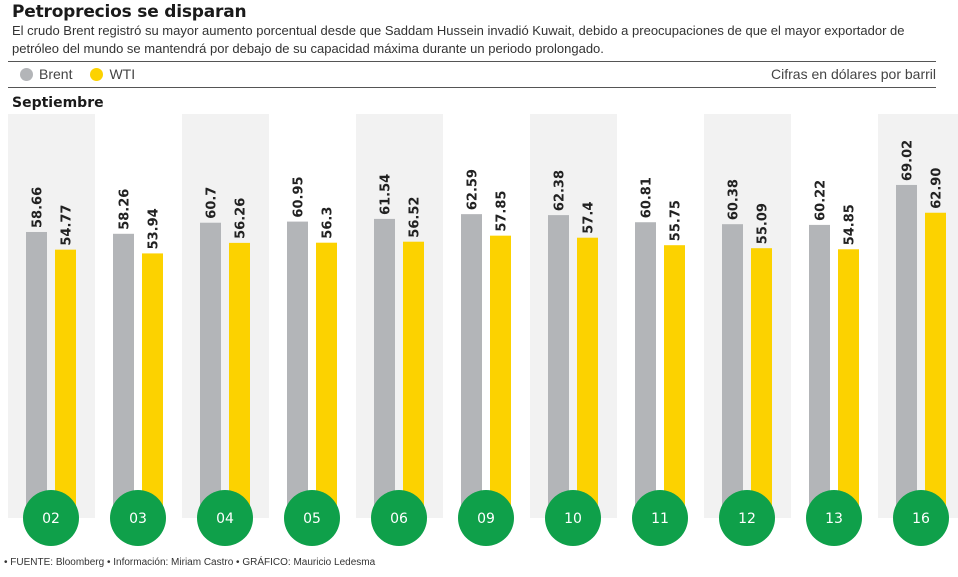 Image resolution: width=958 pixels, height=577 pixels. What do you see at coordinates (328, 223) in the screenshot?
I see `value-label-wti-05: 56.3` at bounding box center [328, 223].